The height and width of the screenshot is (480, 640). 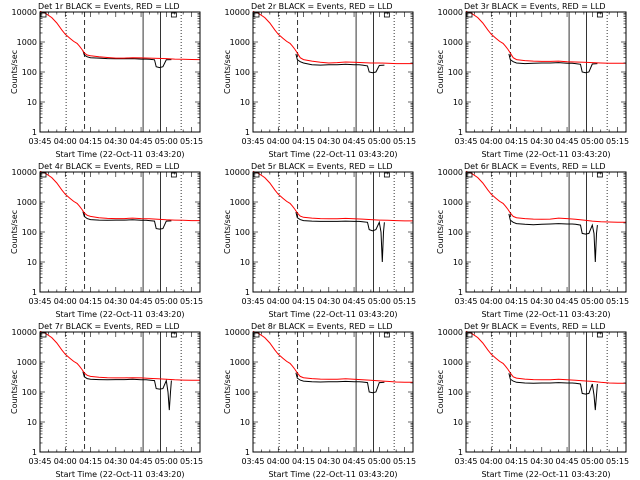 I want to click on panel-title: Det 7r BLACK = Events, RED = LLD, so click(x=109, y=326).